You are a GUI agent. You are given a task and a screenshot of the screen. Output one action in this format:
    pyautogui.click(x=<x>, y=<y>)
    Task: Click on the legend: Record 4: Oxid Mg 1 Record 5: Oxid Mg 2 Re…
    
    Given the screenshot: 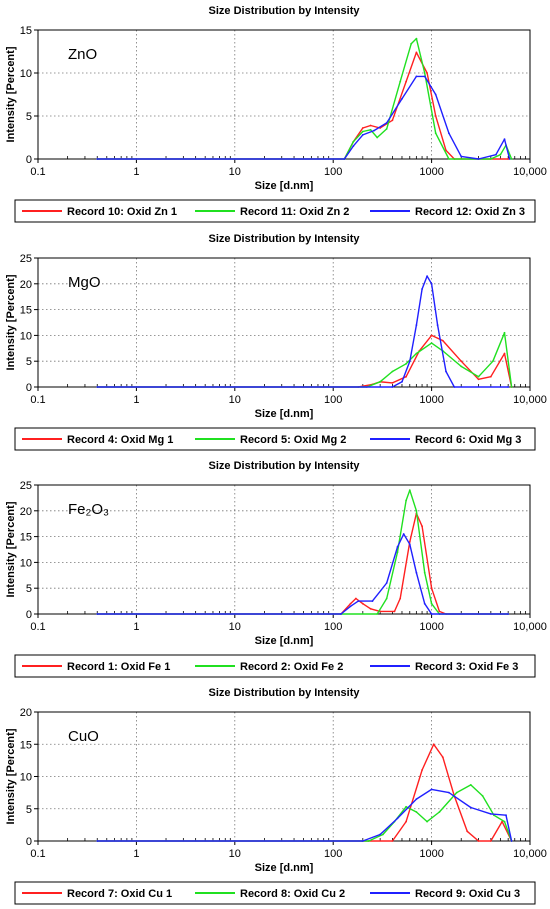 What is the action you would take?
    pyautogui.click(x=275, y=439)
    